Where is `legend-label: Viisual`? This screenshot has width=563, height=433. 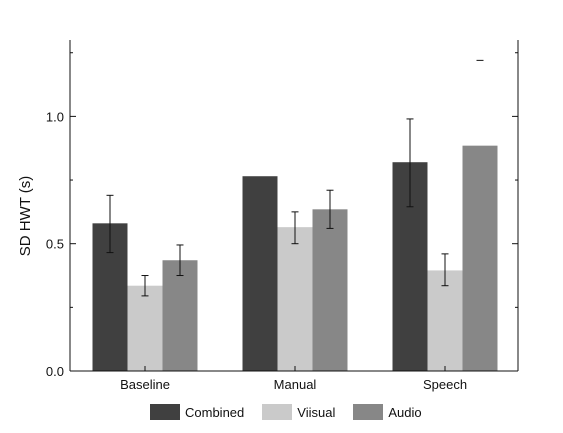 legend-label: Viisual is located at coordinates (316, 412).